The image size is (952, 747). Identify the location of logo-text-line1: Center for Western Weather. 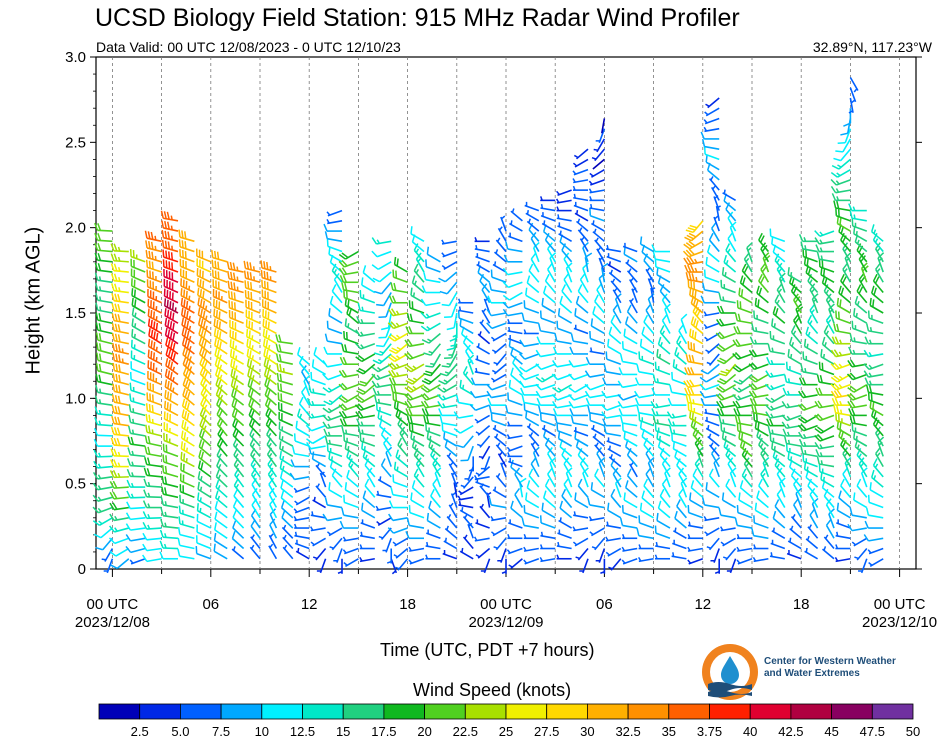
(830, 661).